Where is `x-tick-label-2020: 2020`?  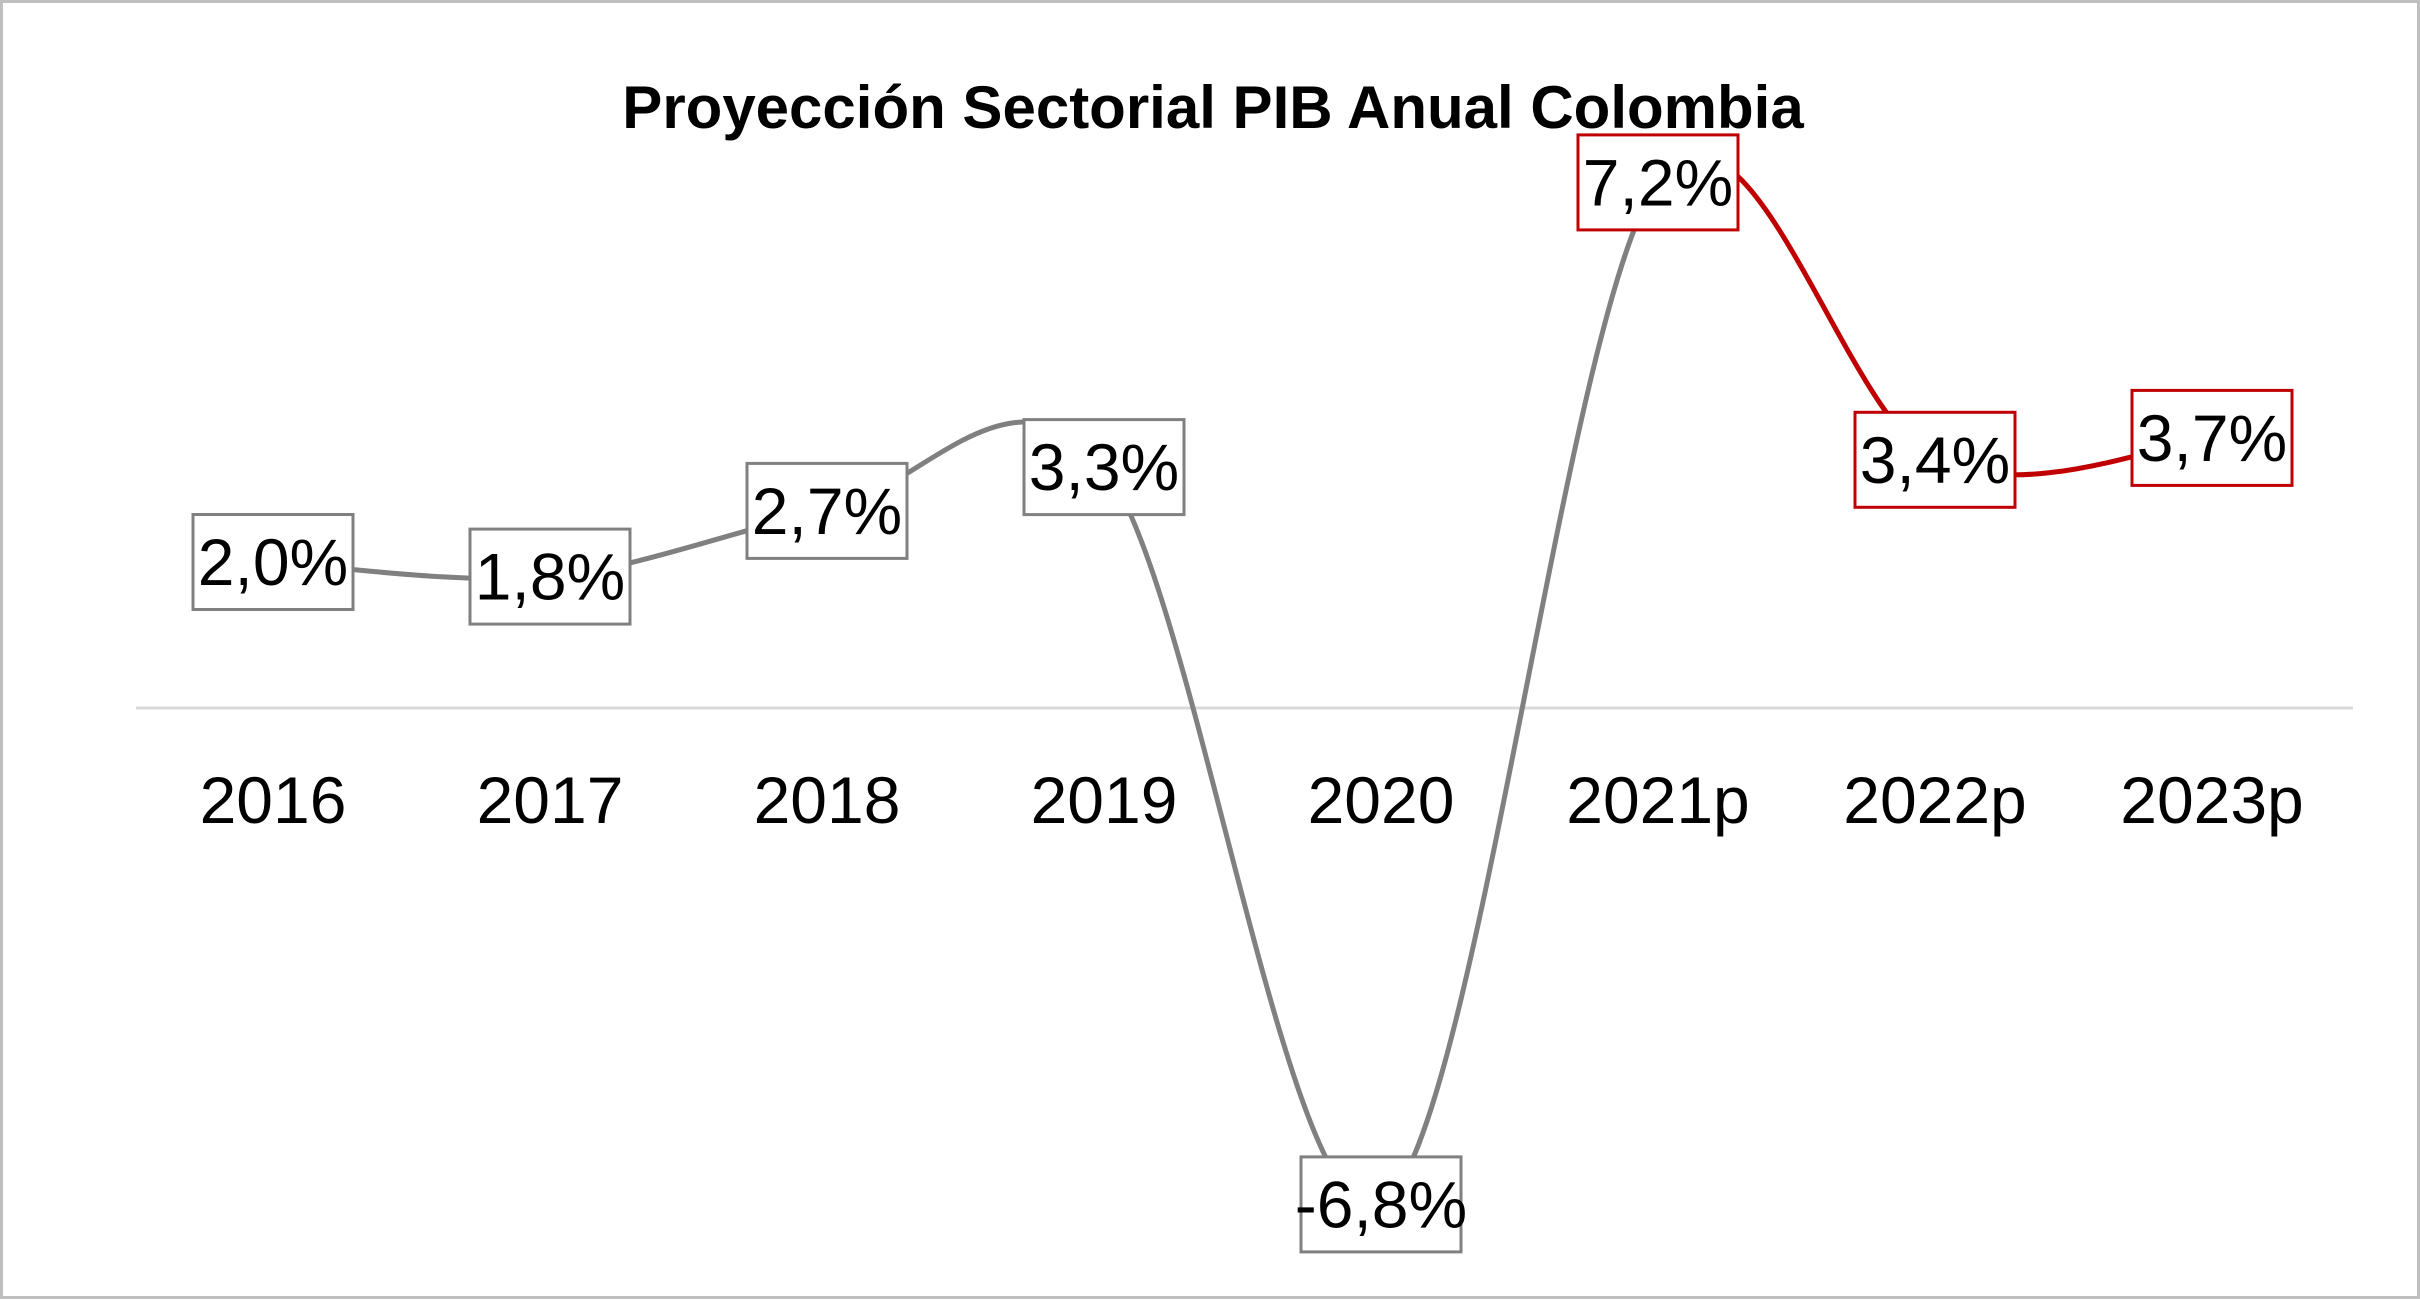
x-tick-label-2020: 2020 is located at coordinates (1381, 800).